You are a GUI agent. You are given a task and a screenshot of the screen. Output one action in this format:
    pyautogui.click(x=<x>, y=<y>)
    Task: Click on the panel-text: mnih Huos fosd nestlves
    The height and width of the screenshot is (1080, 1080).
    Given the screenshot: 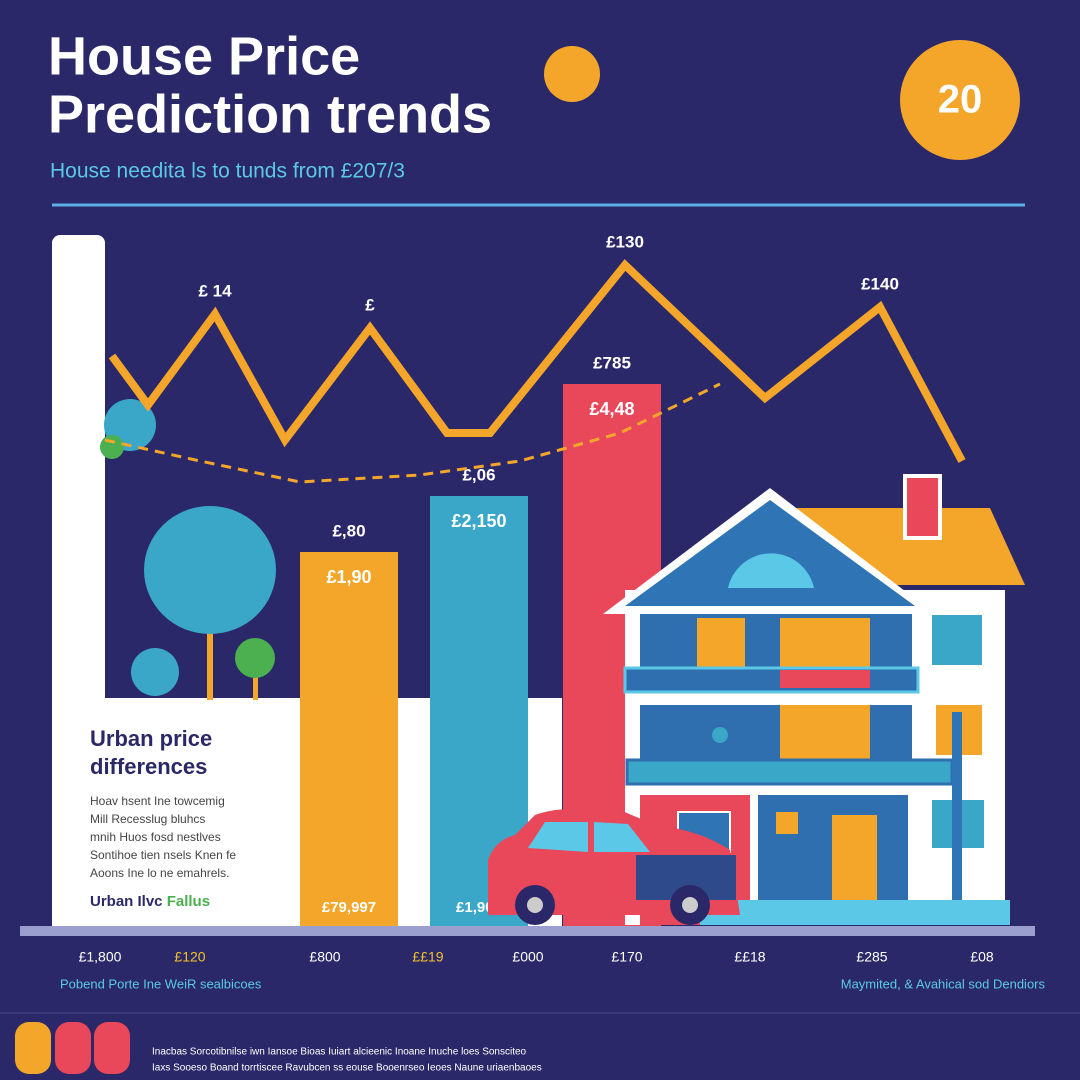 What is the action you would take?
    pyautogui.click(x=155, y=837)
    